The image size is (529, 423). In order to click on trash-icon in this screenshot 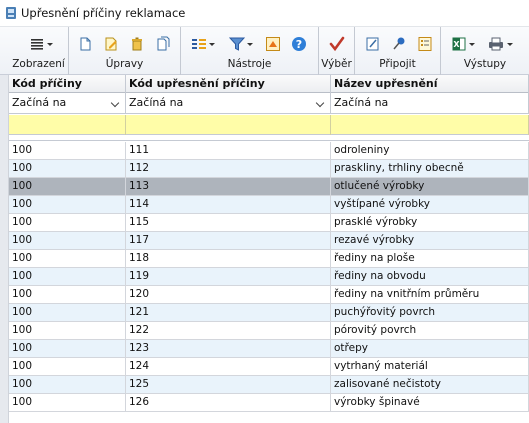, I will do `click(137, 44)`.